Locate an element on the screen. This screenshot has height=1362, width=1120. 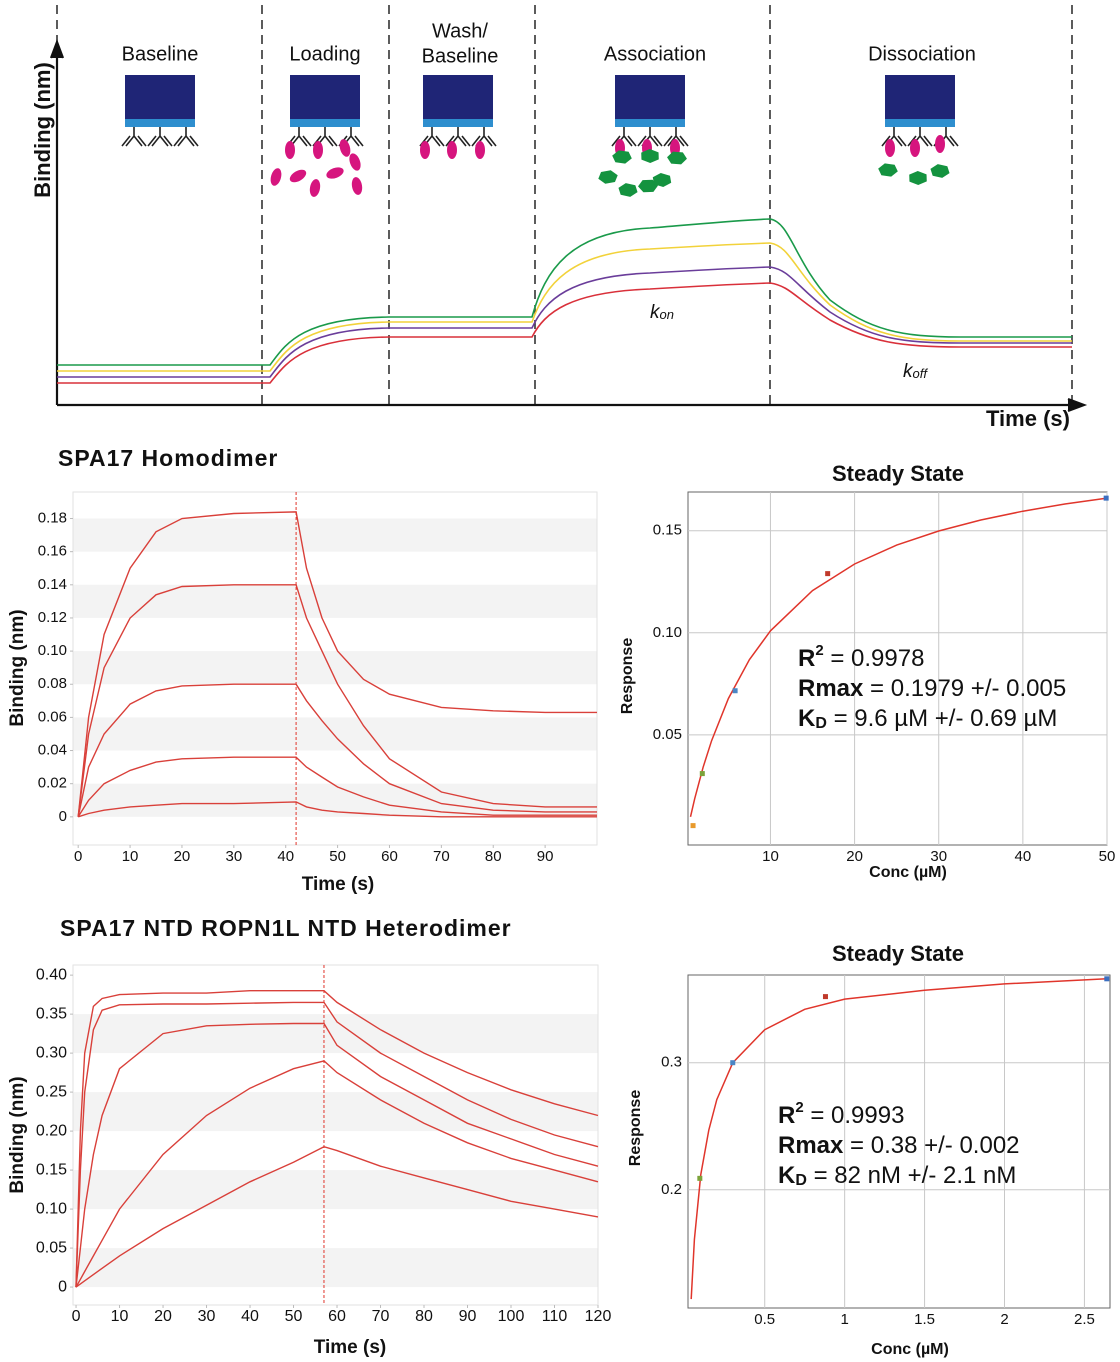
x-axis-label: Time (s) is located at coordinates (1028, 418).